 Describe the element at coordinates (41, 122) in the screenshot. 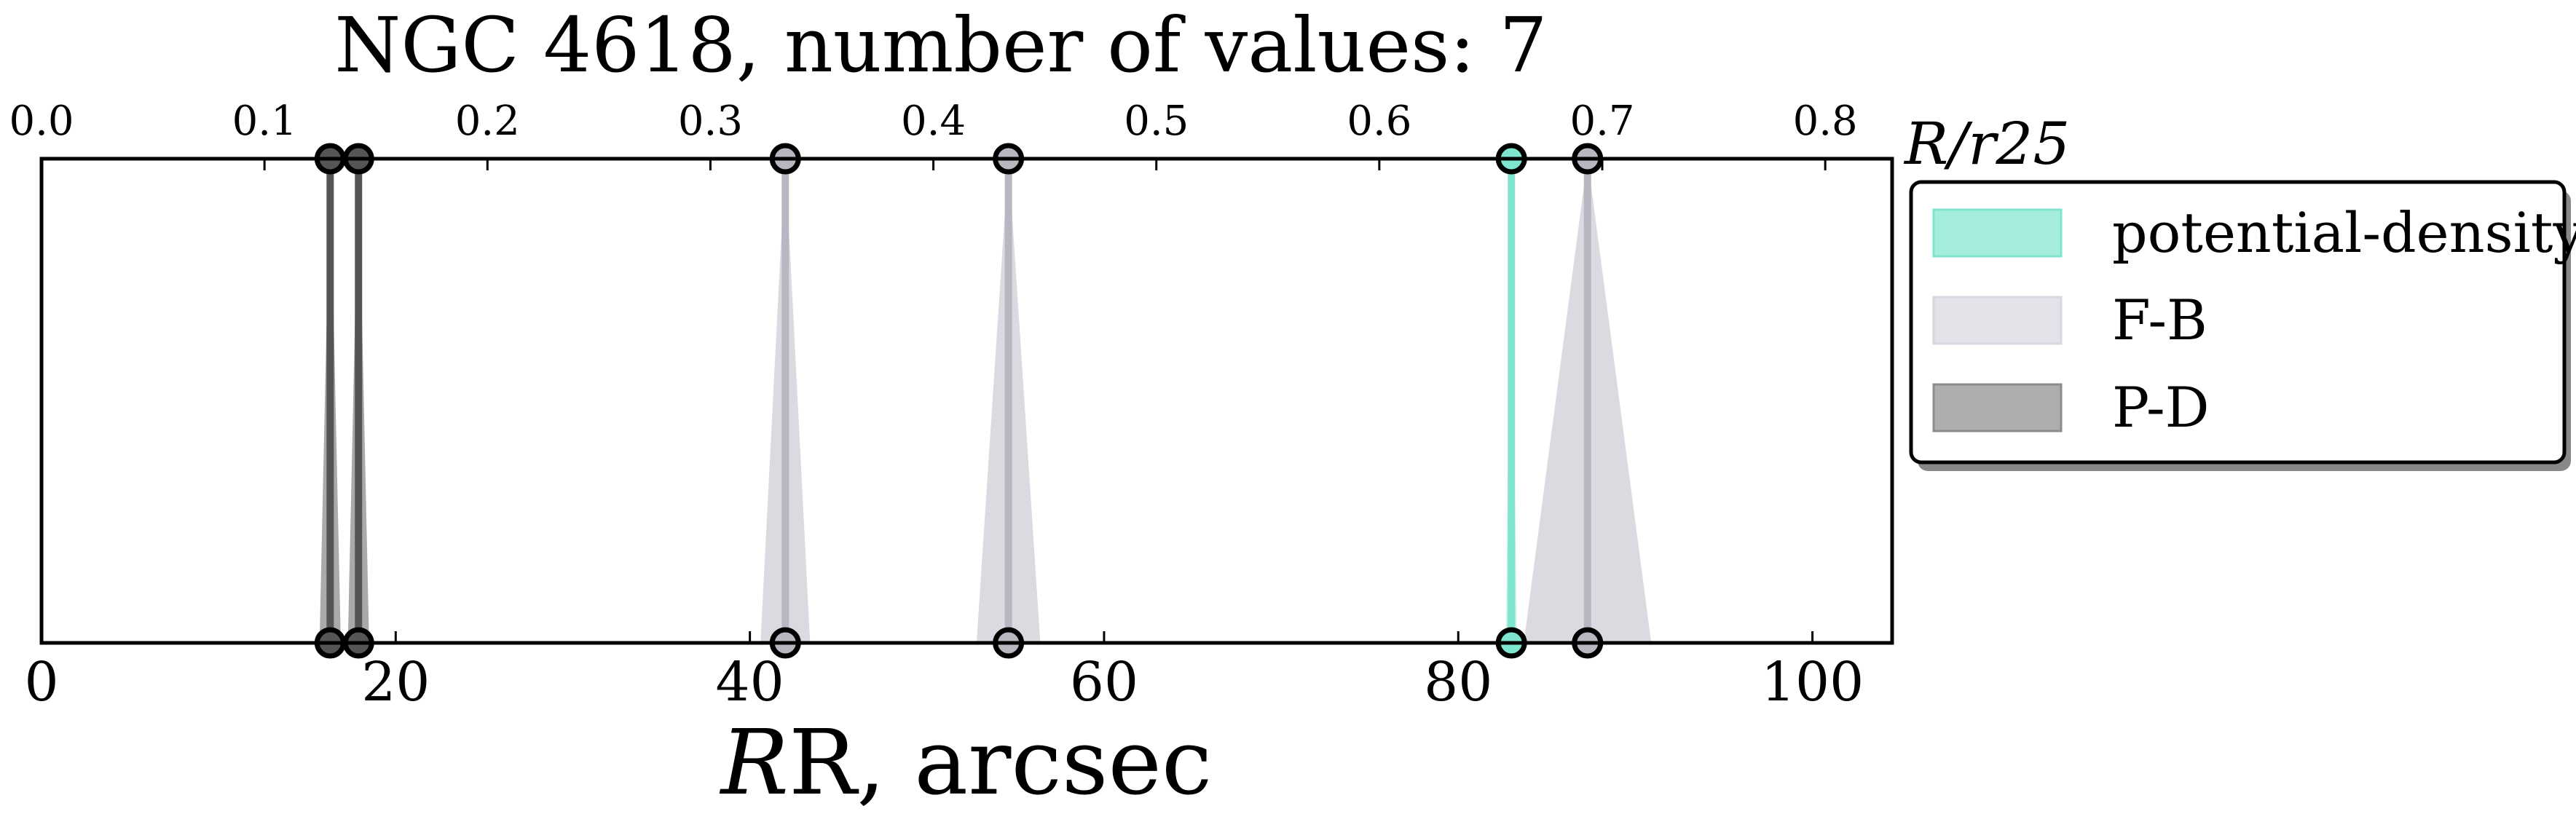

I see `top-tick-label: 0.0` at that location.